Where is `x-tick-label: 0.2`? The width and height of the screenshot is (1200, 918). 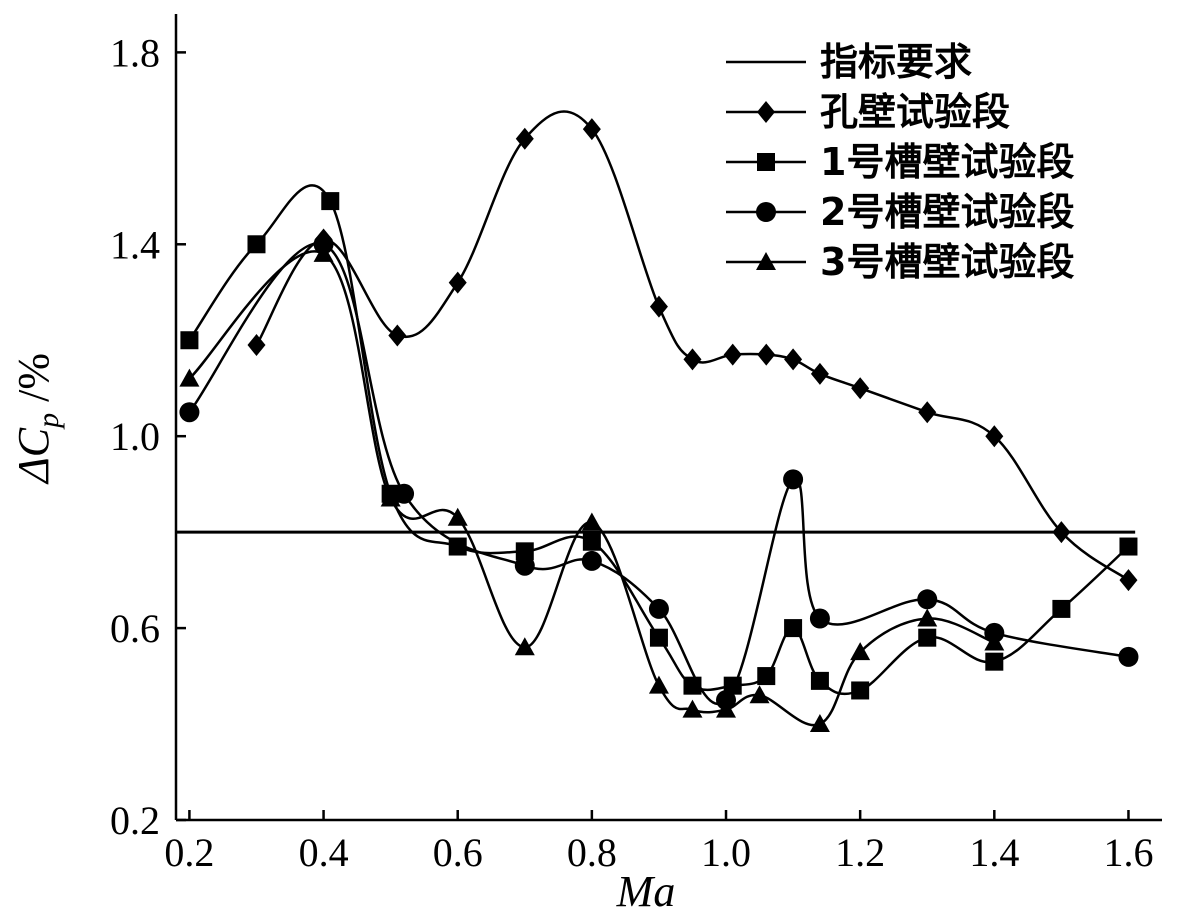 x-tick-label: 0.2 is located at coordinates (189, 852).